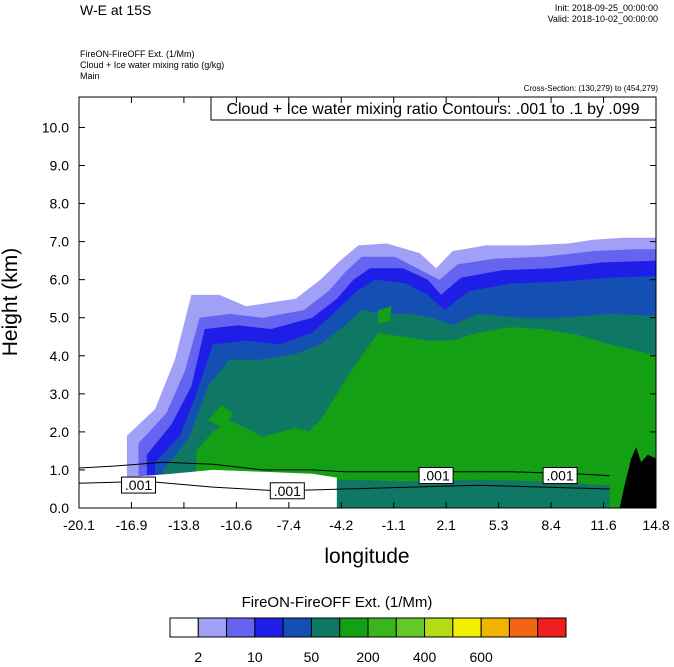  What do you see at coordinates (236, 525) in the screenshot?
I see `x-tick-label: -10.6` at bounding box center [236, 525].